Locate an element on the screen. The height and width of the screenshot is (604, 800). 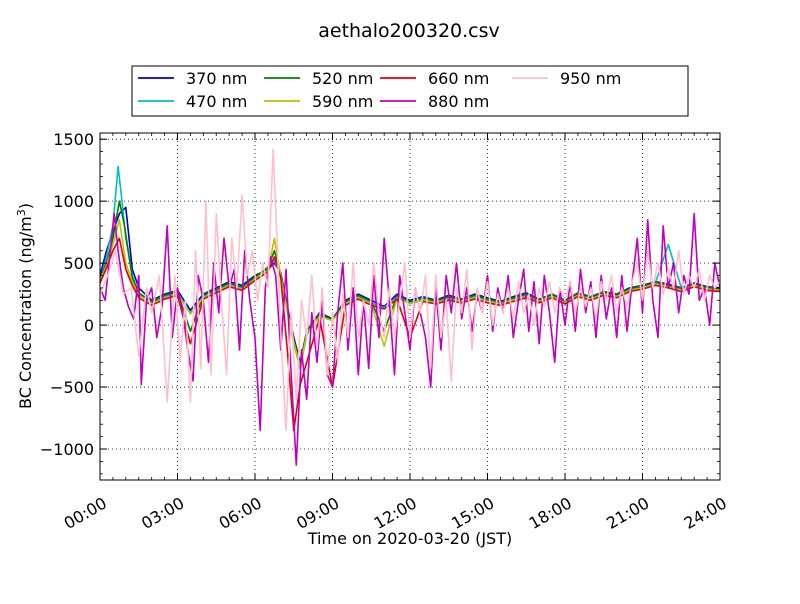
y-tick-label: 500 is located at coordinates (78, 263).